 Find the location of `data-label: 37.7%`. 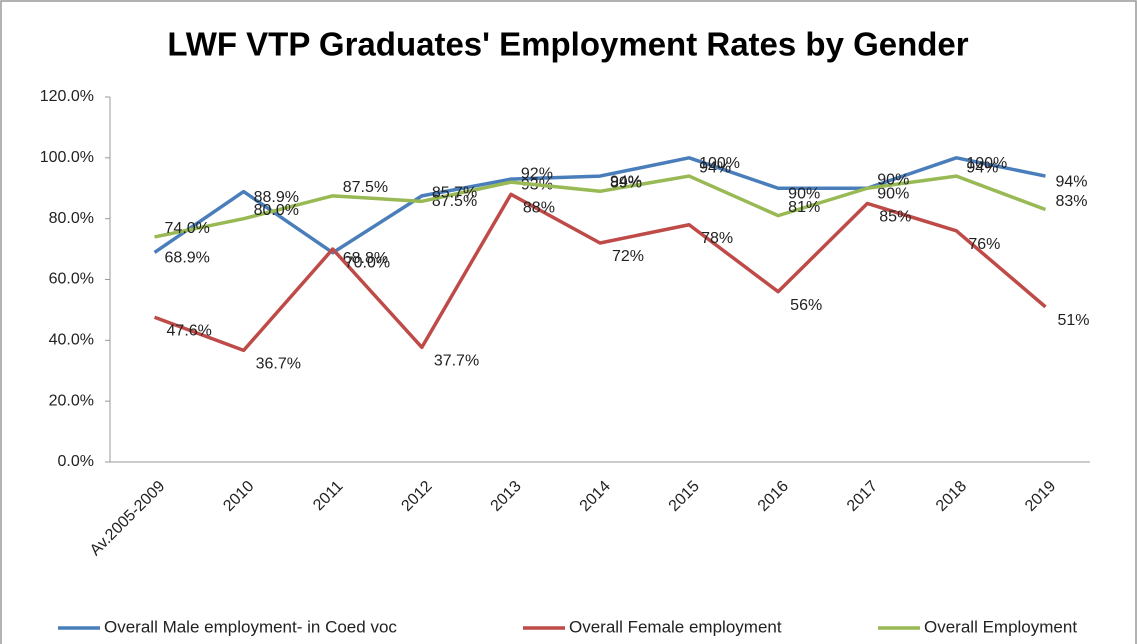

data-label: 37.7% is located at coordinates (456, 361).